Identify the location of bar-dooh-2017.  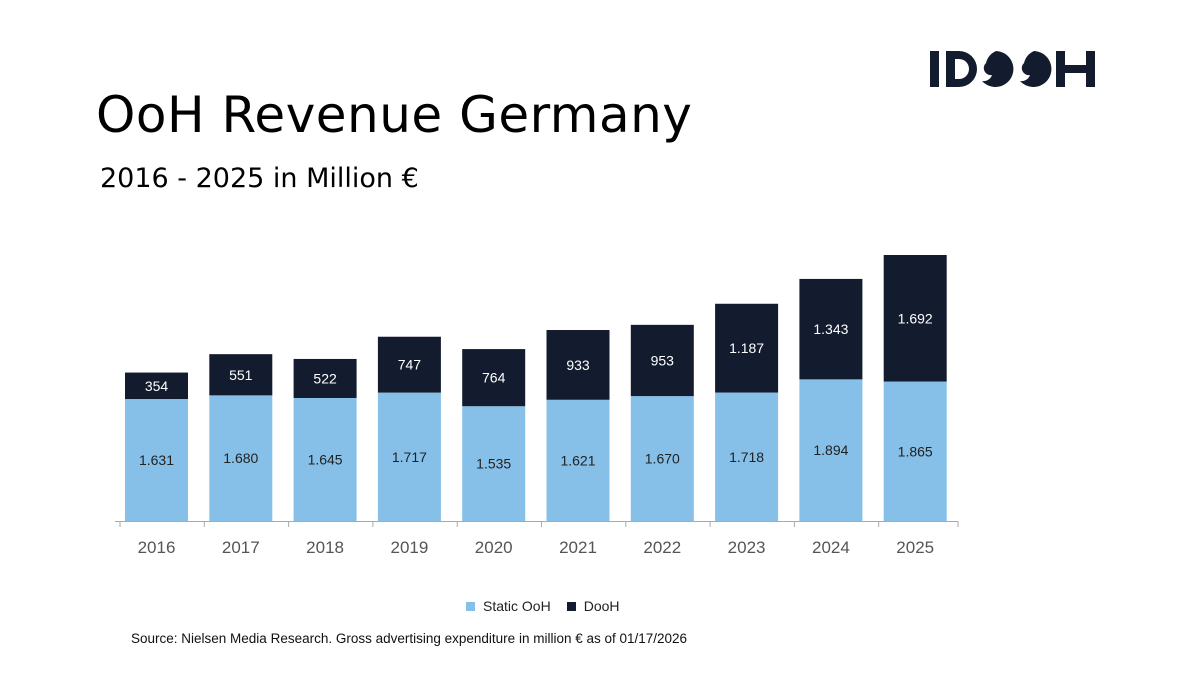
(241, 375).